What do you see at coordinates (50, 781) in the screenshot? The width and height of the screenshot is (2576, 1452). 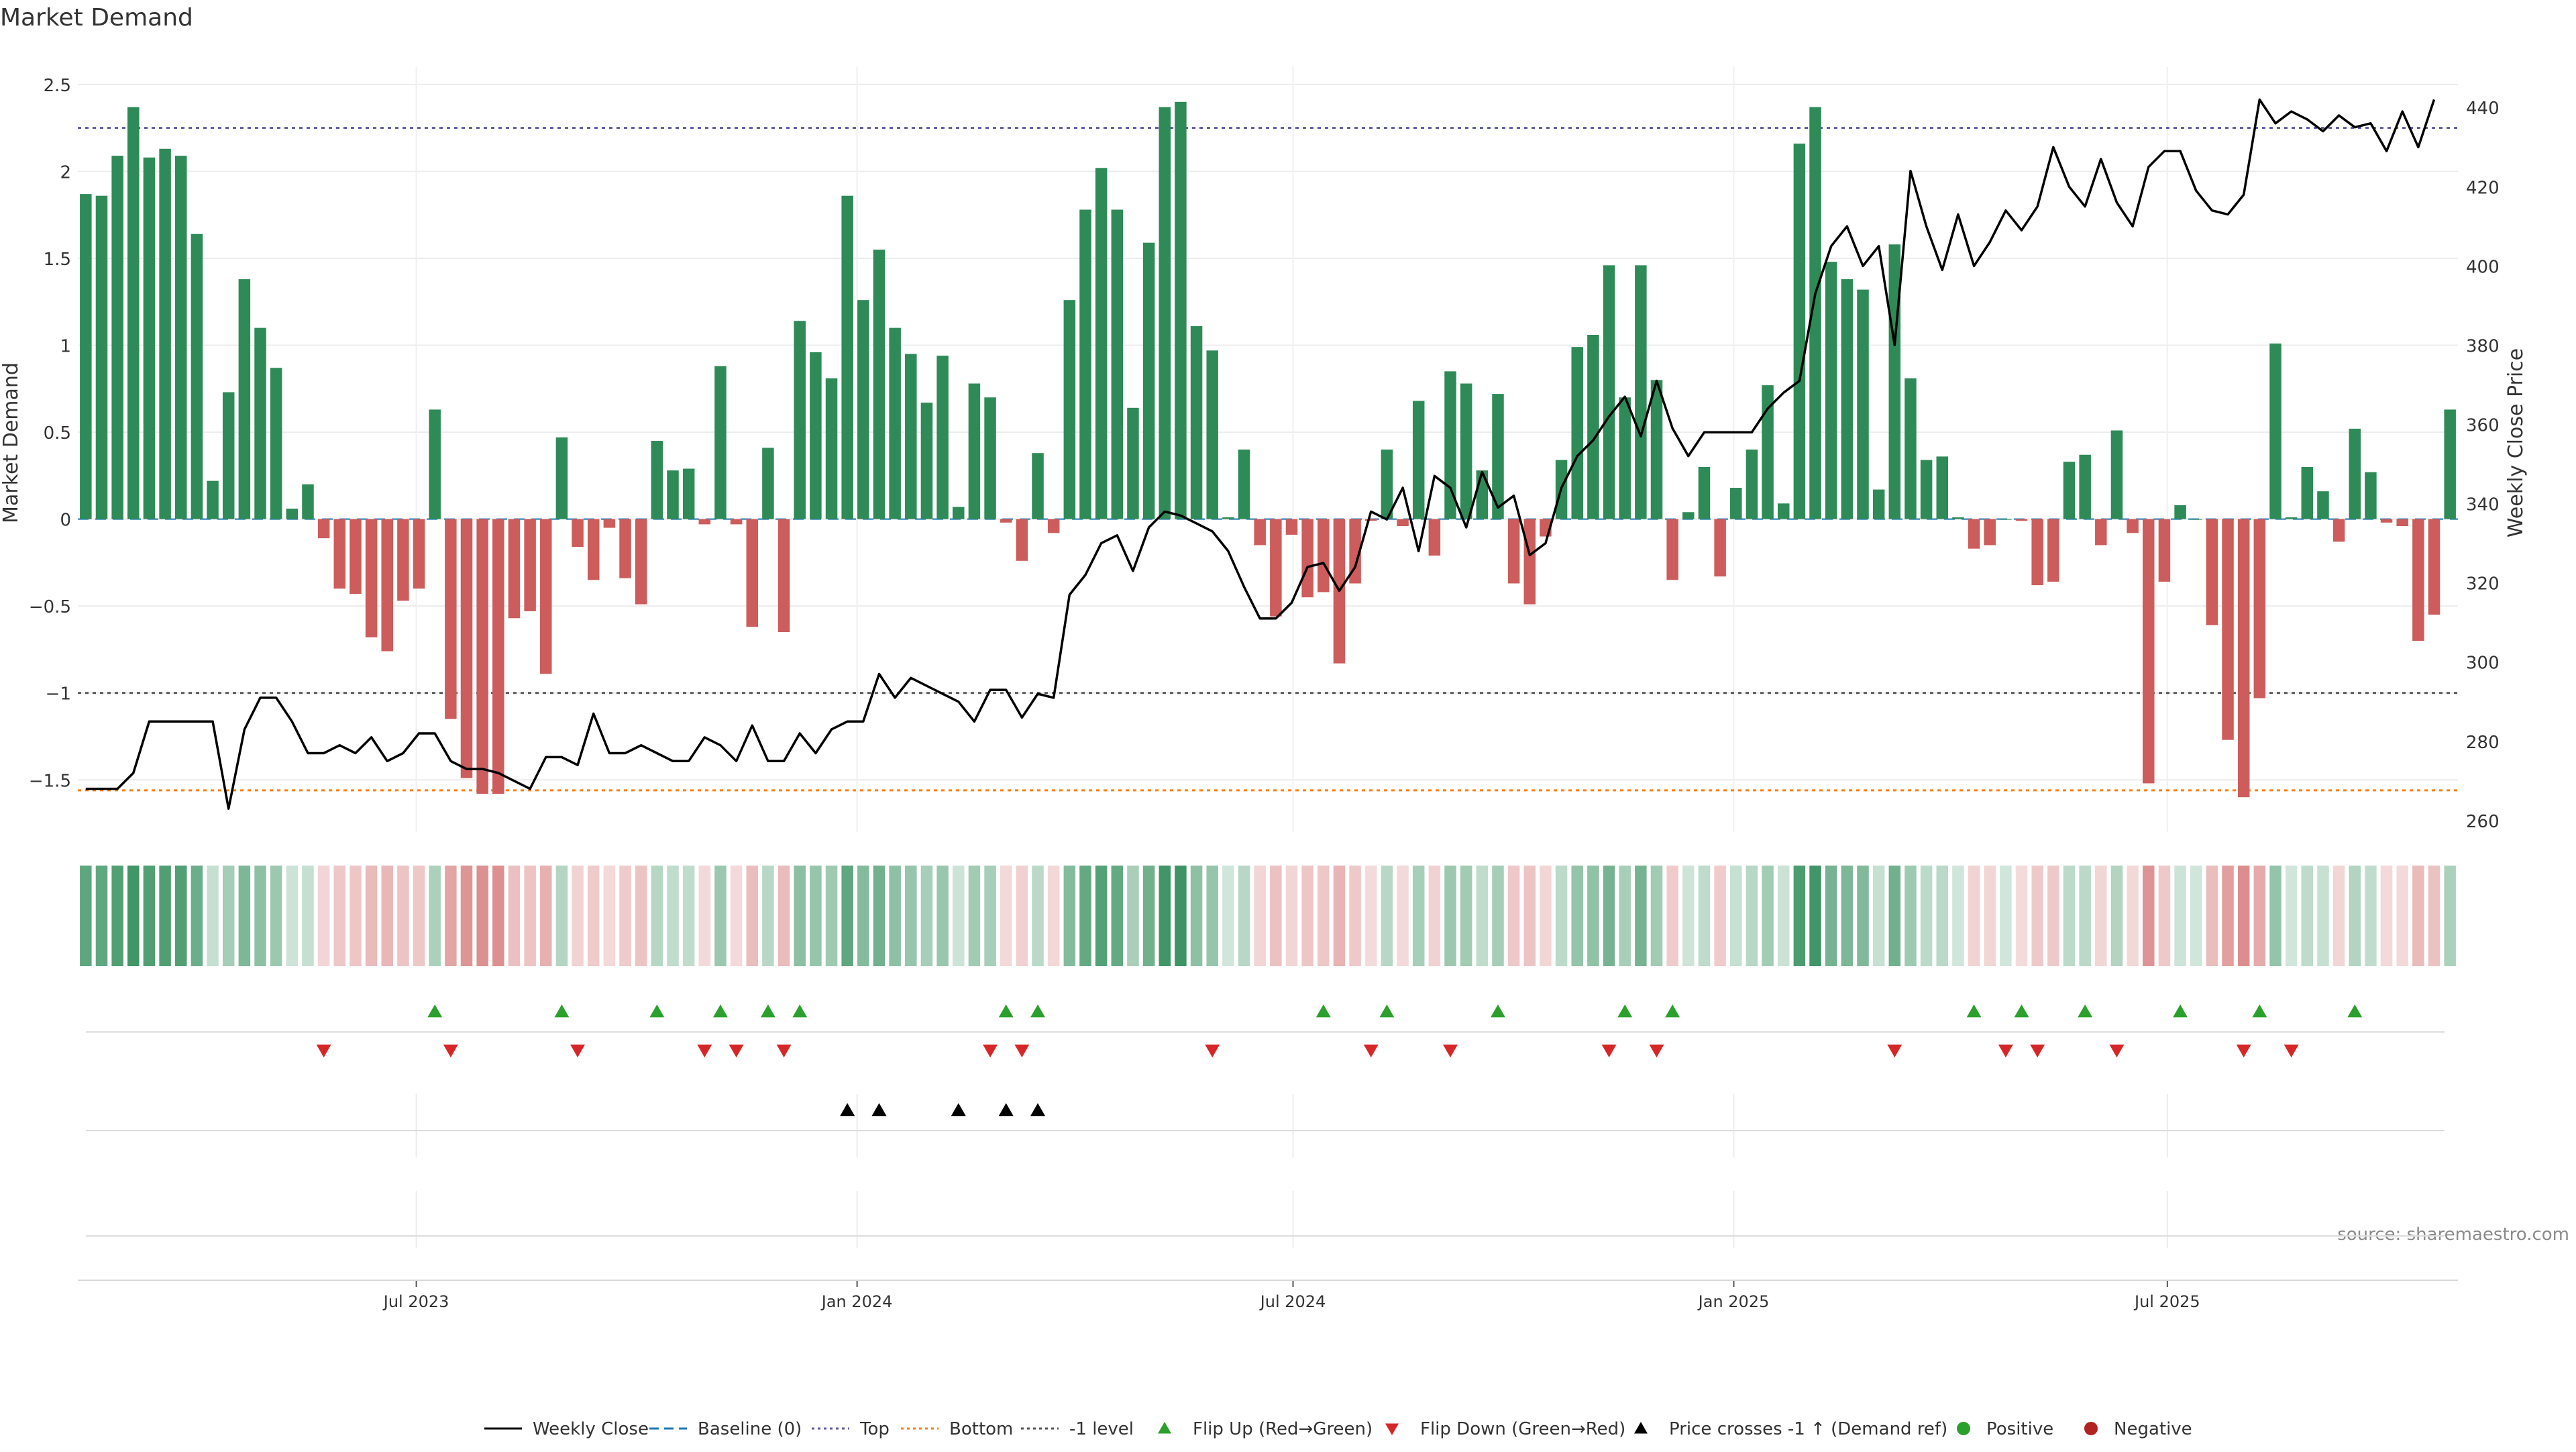 I see `y-tick-label: −1.5` at bounding box center [50, 781].